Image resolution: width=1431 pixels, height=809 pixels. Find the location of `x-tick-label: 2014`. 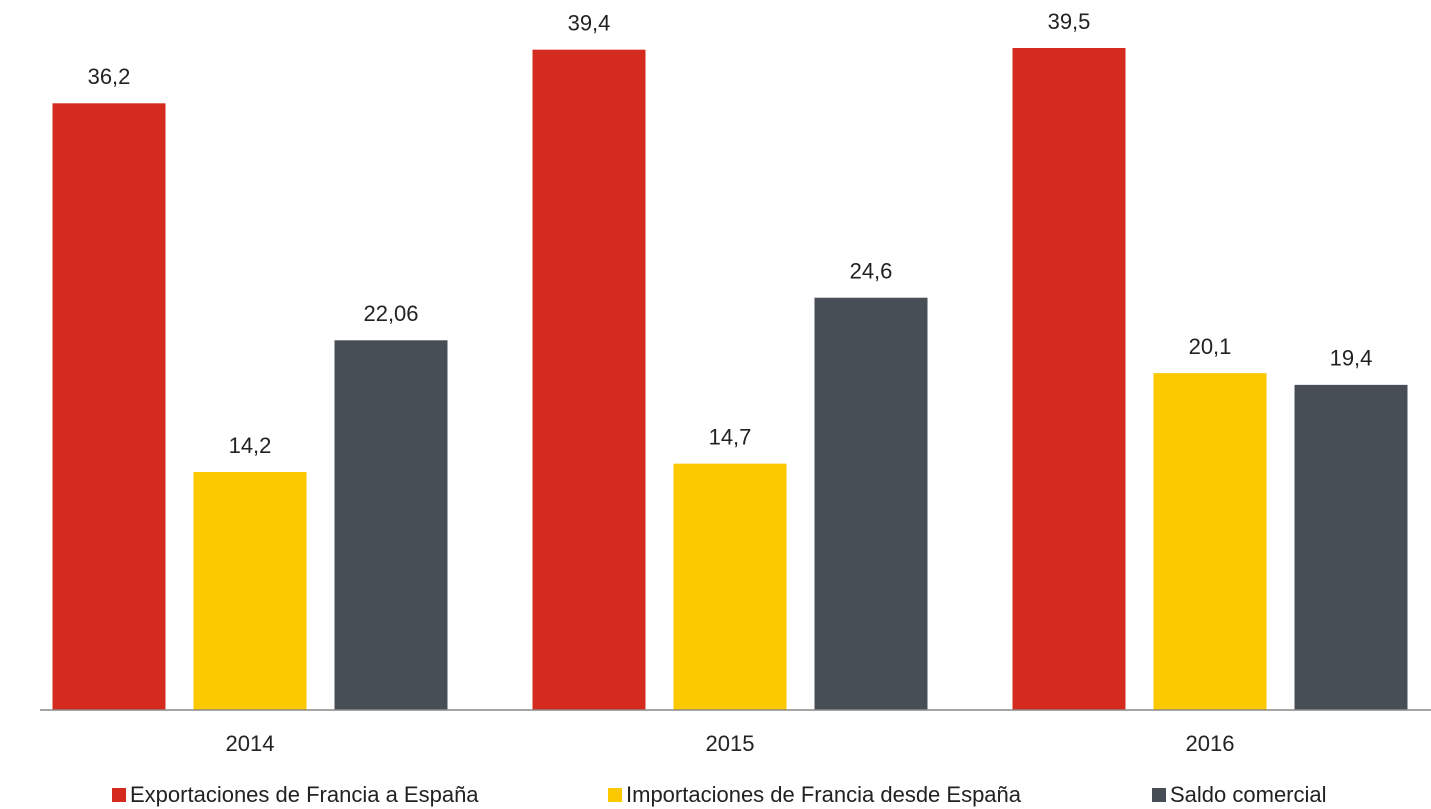

x-tick-label: 2014 is located at coordinates (250, 743).